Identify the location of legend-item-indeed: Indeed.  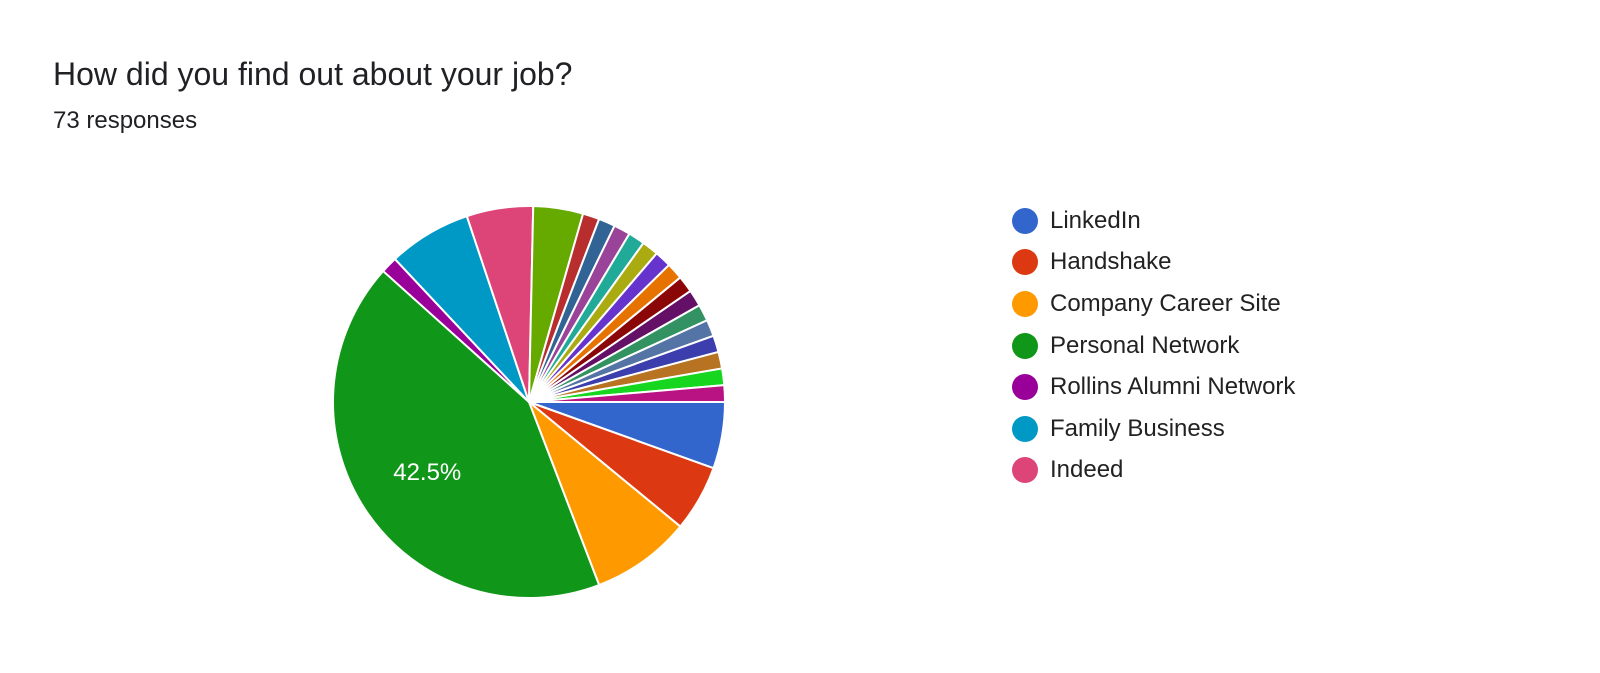
(1153, 471).